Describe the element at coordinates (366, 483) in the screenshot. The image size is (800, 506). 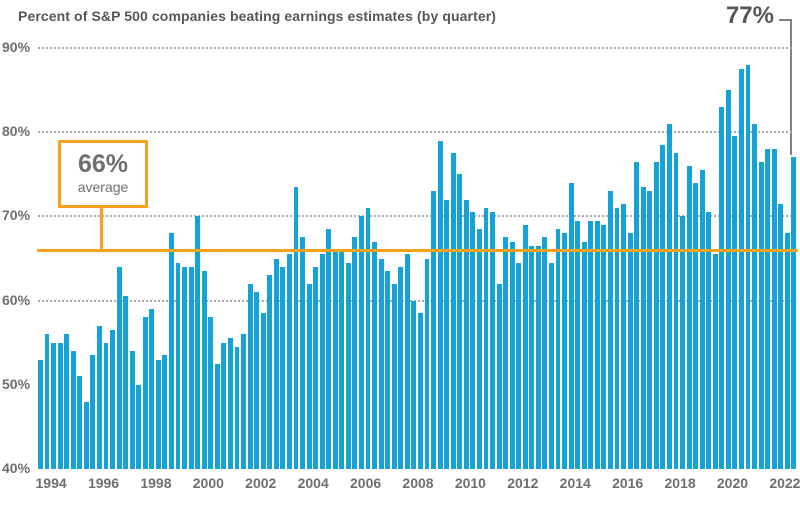
I see `x-axis-tick-label: 2006` at that location.